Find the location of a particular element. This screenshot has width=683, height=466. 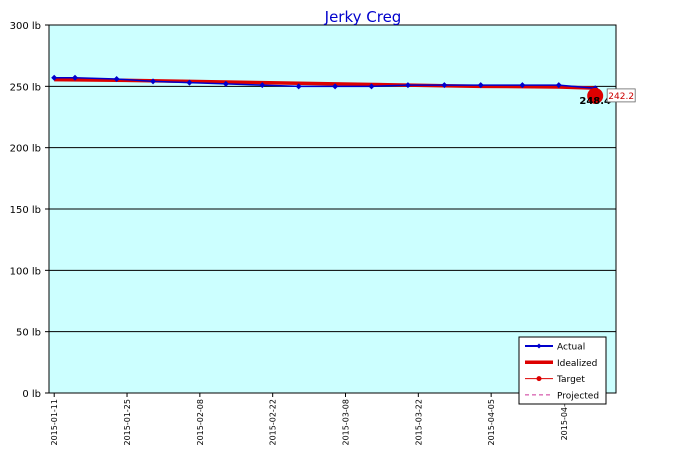

target-value-box is located at coordinates (621, 95).